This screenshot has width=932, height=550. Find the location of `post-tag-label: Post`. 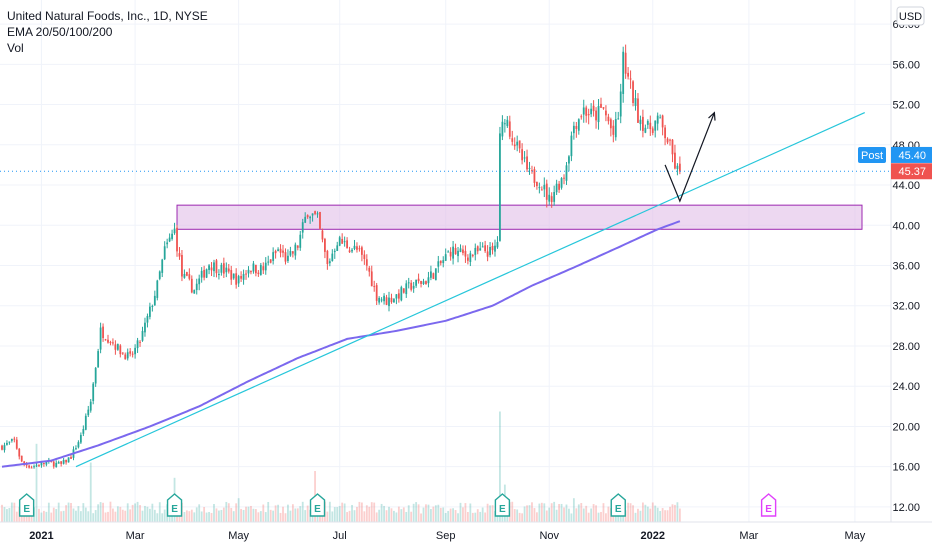

post-tag-label: Post is located at coordinates (872, 156).